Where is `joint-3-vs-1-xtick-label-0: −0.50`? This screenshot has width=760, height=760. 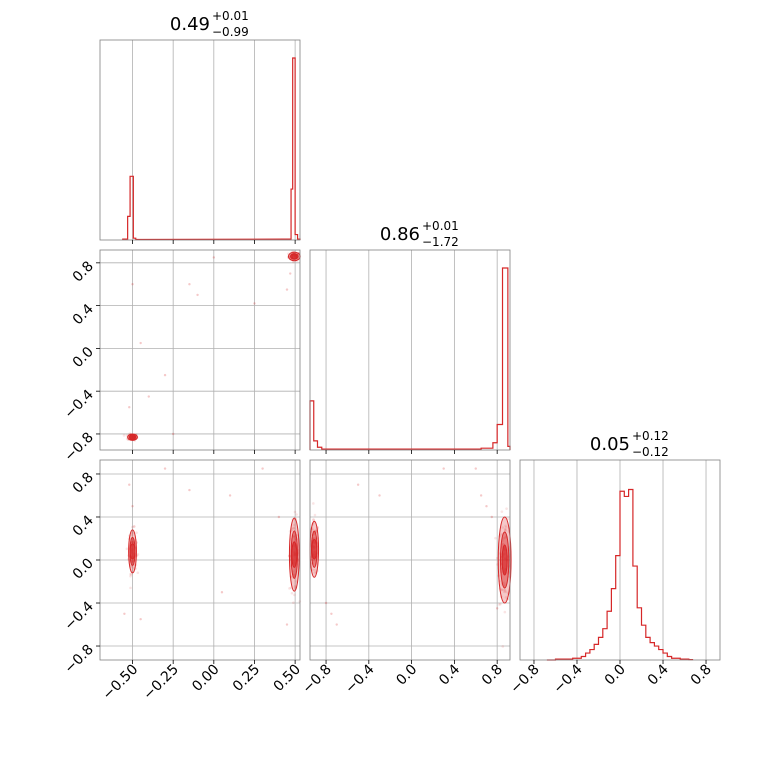
joint-3-vs-1-xtick-label-0: −0.50 is located at coordinates (121, 683).